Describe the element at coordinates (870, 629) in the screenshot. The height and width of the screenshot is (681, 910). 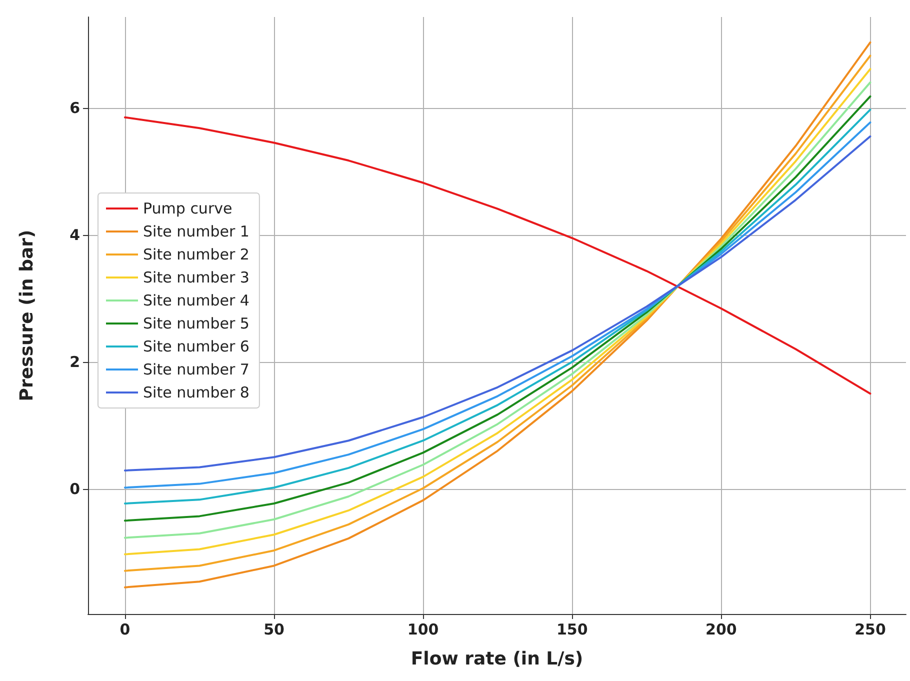
I see `x-tick-label: 250` at that location.